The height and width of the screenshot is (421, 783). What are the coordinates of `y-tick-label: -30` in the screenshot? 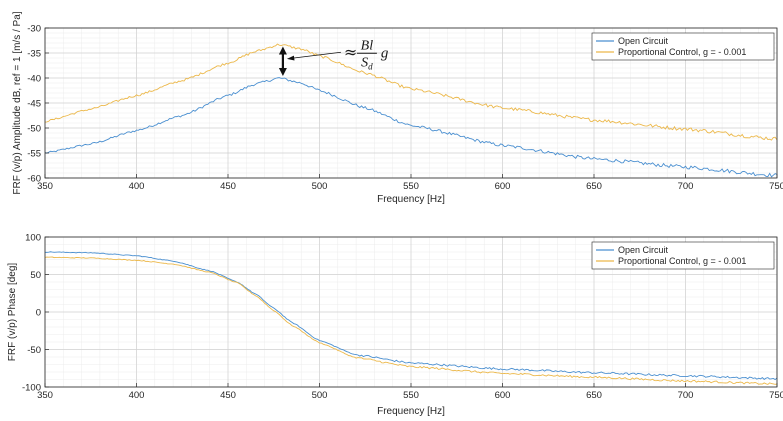 It's located at (34, 29).